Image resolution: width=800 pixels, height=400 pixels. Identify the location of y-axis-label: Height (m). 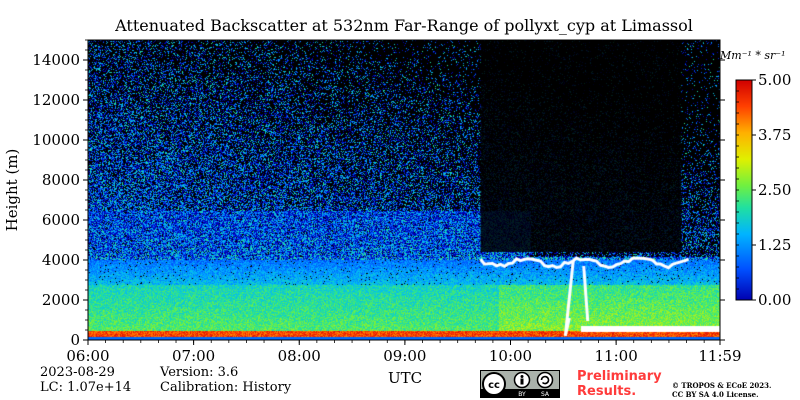
(12, 190).